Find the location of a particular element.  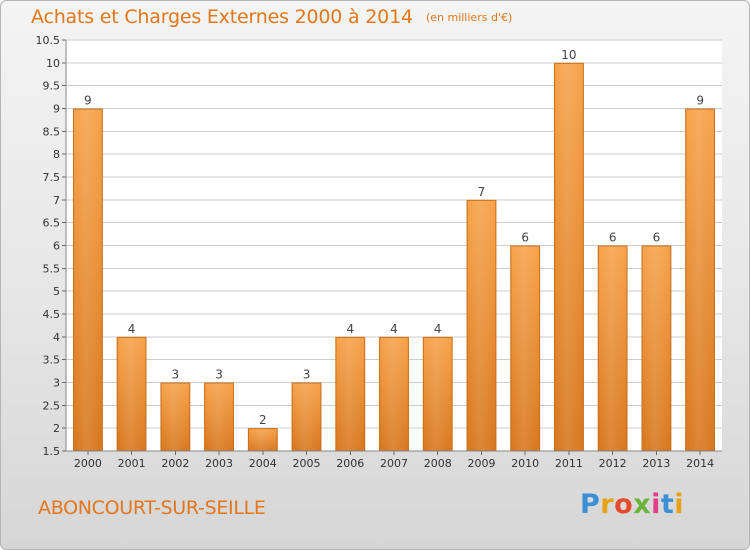

x-tick-label: 2000 is located at coordinates (88, 463).